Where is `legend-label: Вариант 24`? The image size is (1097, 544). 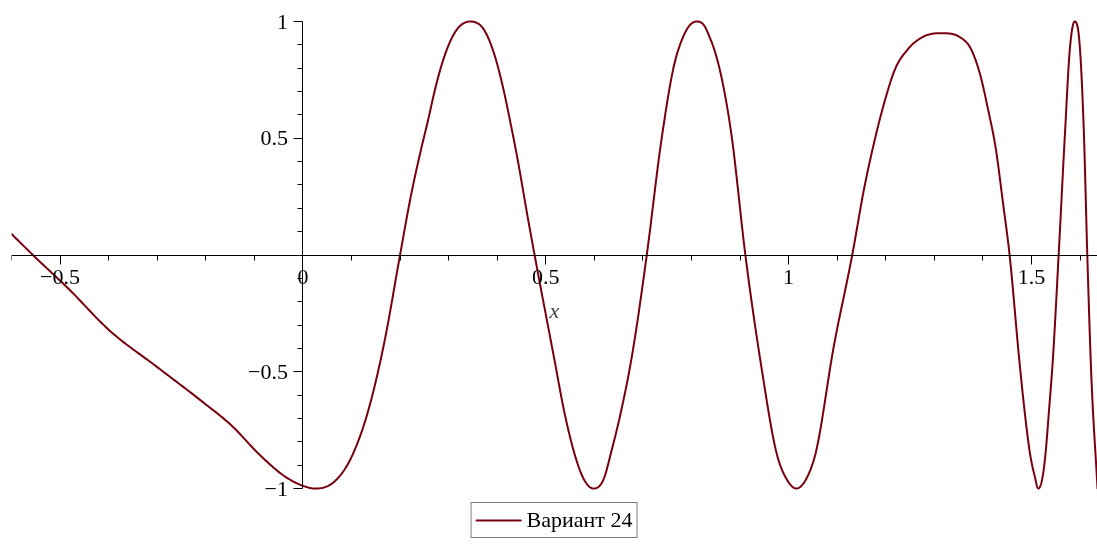 legend-label: Вариант 24 is located at coordinates (579, 520).